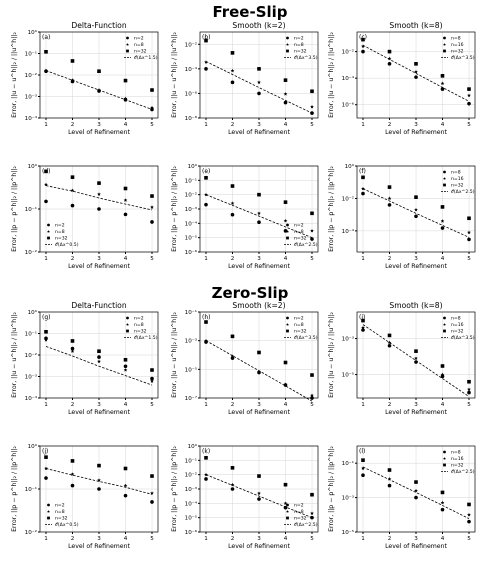  I want to click on legend-entry: 𝒪(Δx^1.5), so click(146, 338).